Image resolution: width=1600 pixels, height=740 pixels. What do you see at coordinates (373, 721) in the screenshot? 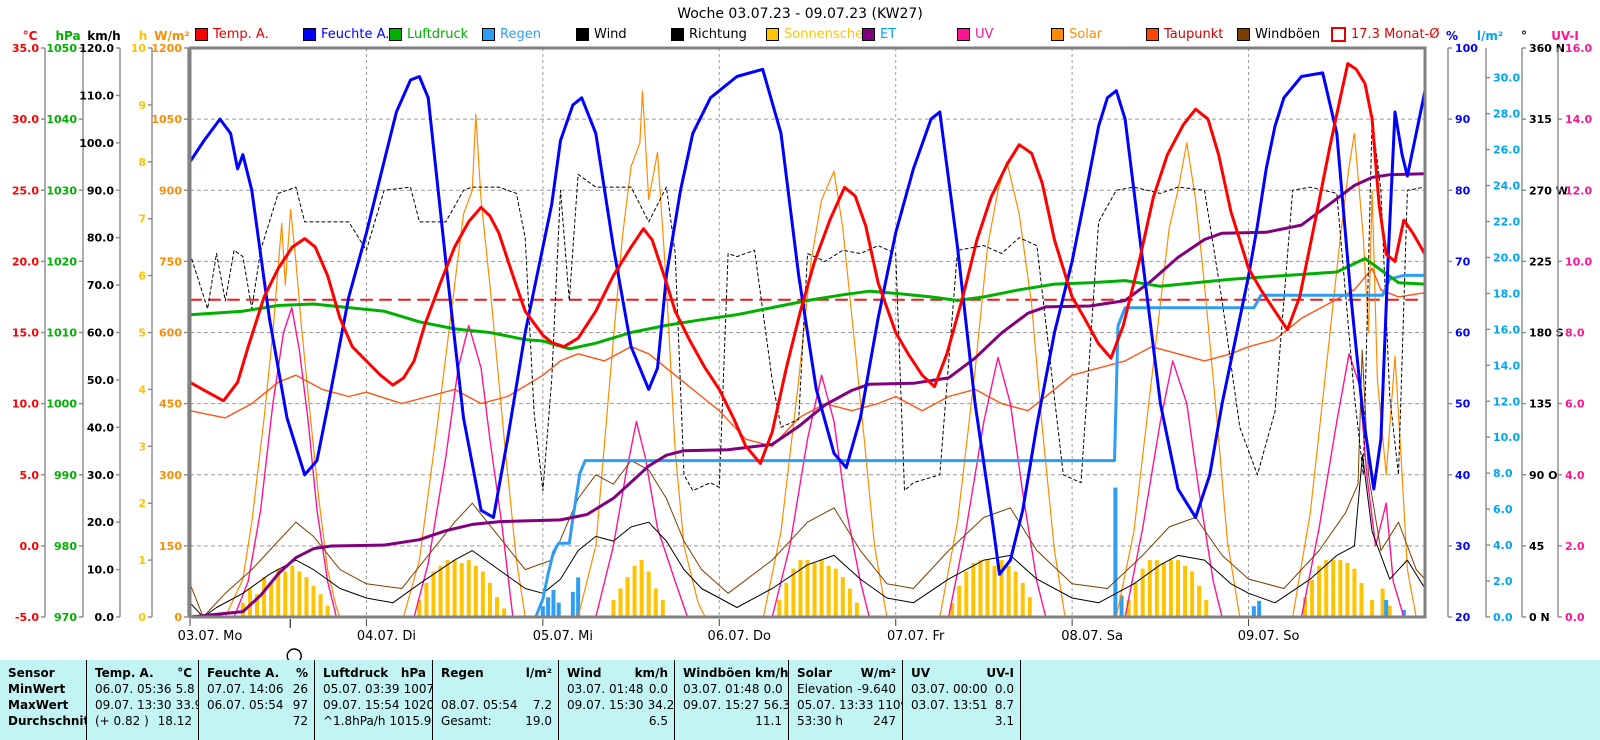
I see `table-row: ^1.8hPa/h 1015.9` at bounding box center [373, 721].